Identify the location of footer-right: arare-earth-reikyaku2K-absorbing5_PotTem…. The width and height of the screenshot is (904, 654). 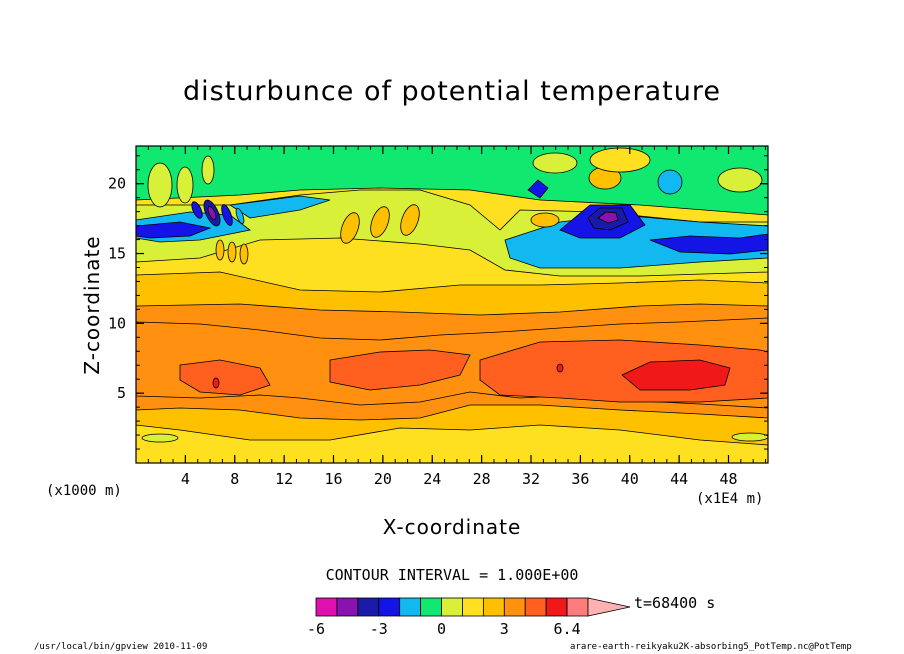
(711, 647).